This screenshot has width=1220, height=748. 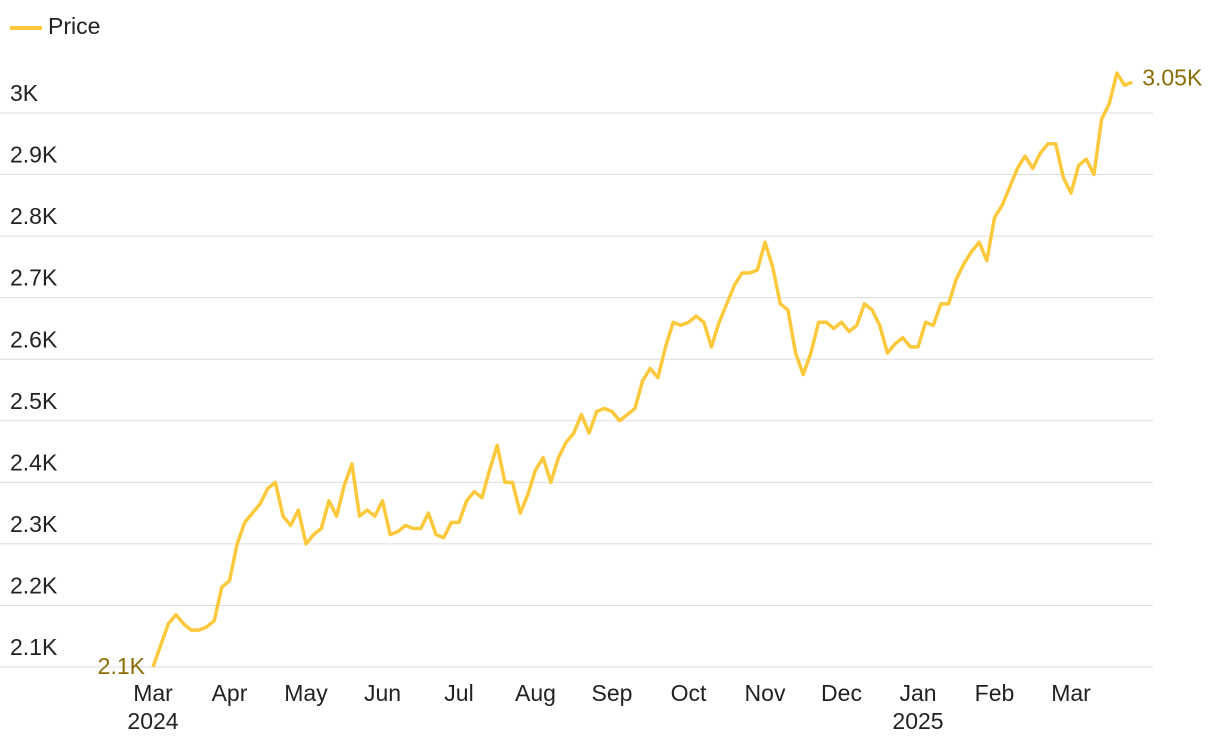 I want to click on x-tick-year: 2024, so click(x=152, y=721).